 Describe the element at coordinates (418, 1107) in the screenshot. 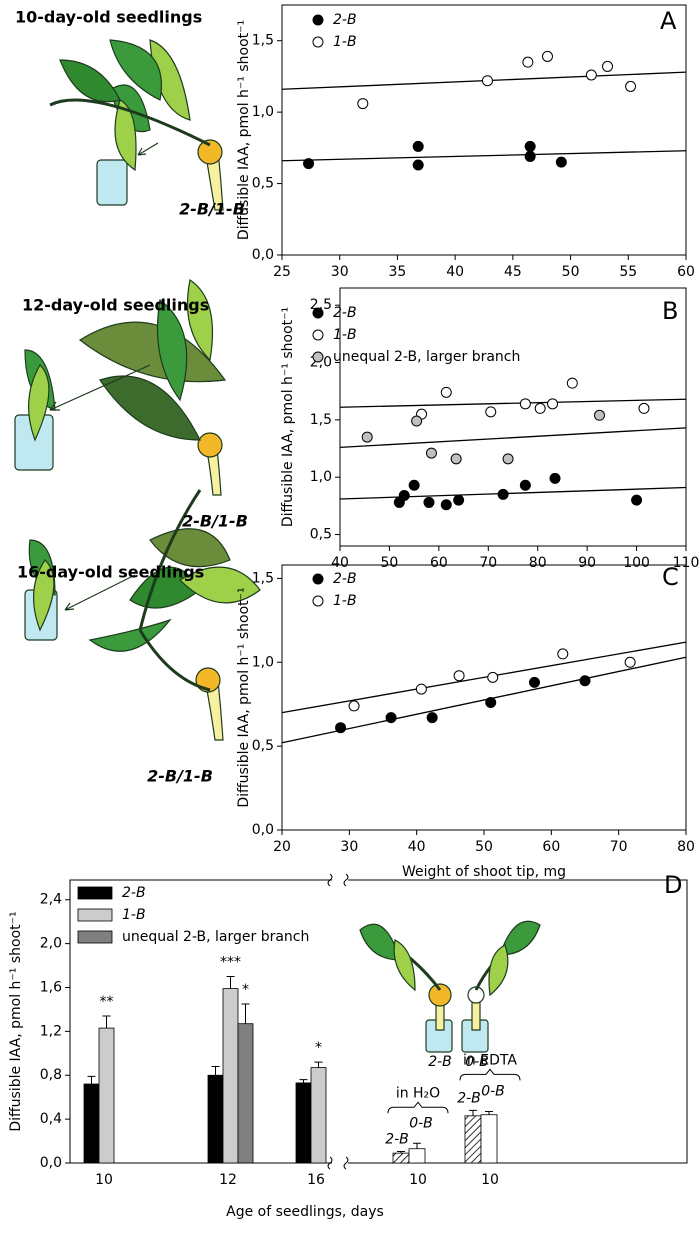

I see `group-brace` at that location.